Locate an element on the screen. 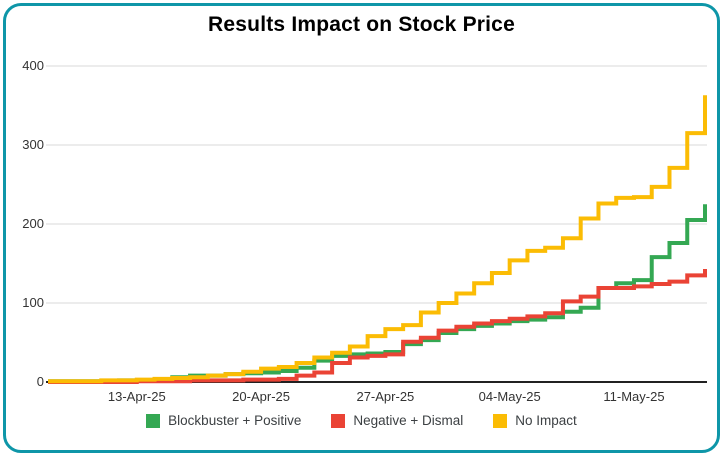 The image size is (723, 456). x-tick-label: 20-Apr-25 is located at coordinates (261, 396).